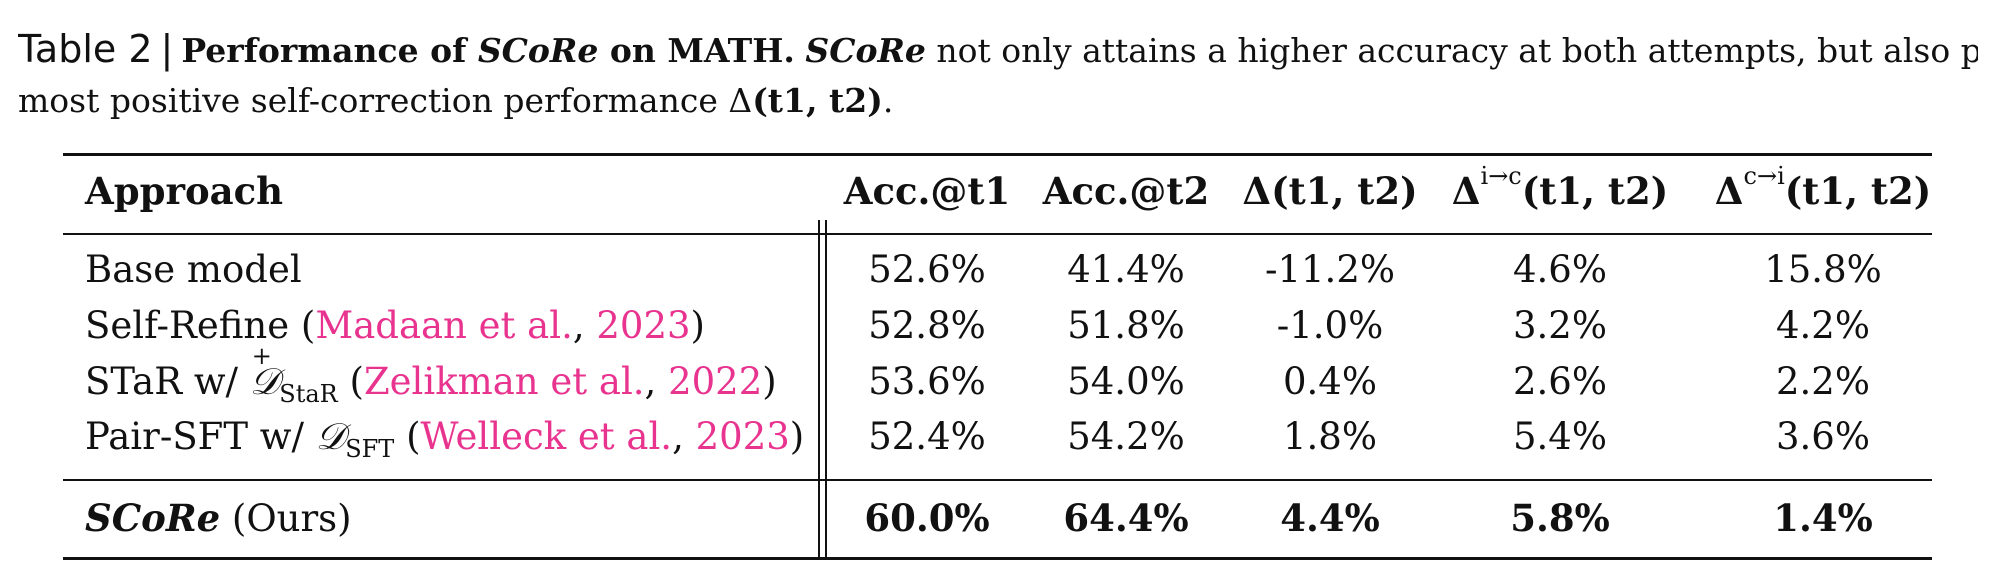 This screenshot has width=1991, height=580. What do you see at coordinates (927, 518) in the screenshot?
I see `row-score-acc-t1: 60.0%` at bounding box center [927, 518].